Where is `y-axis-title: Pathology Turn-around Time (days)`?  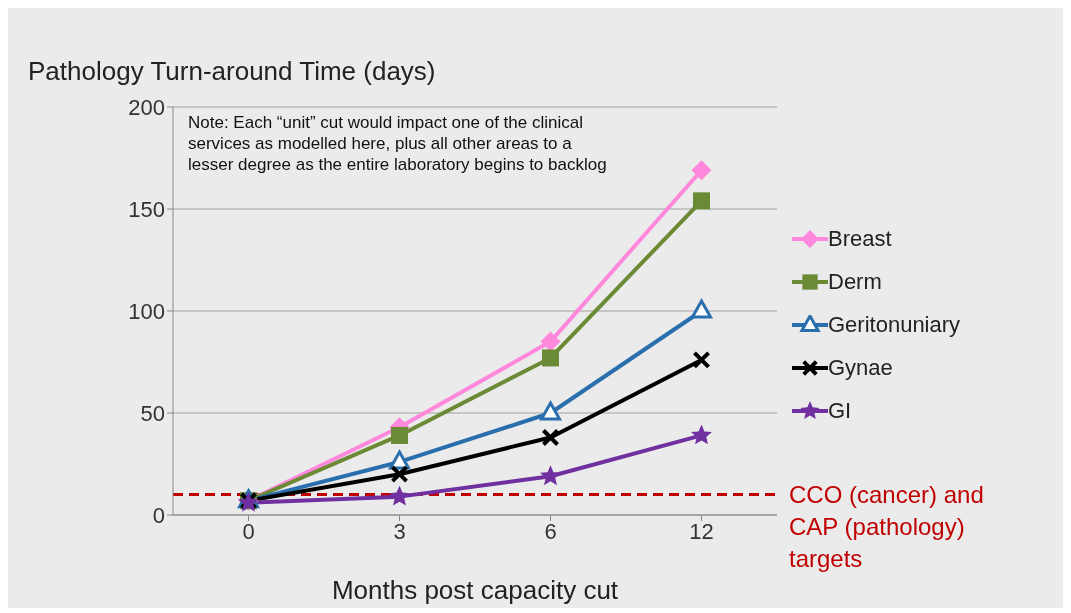
y-axis-title: Pathology Turn-around Time (days) is located at coordinates (232, 71).